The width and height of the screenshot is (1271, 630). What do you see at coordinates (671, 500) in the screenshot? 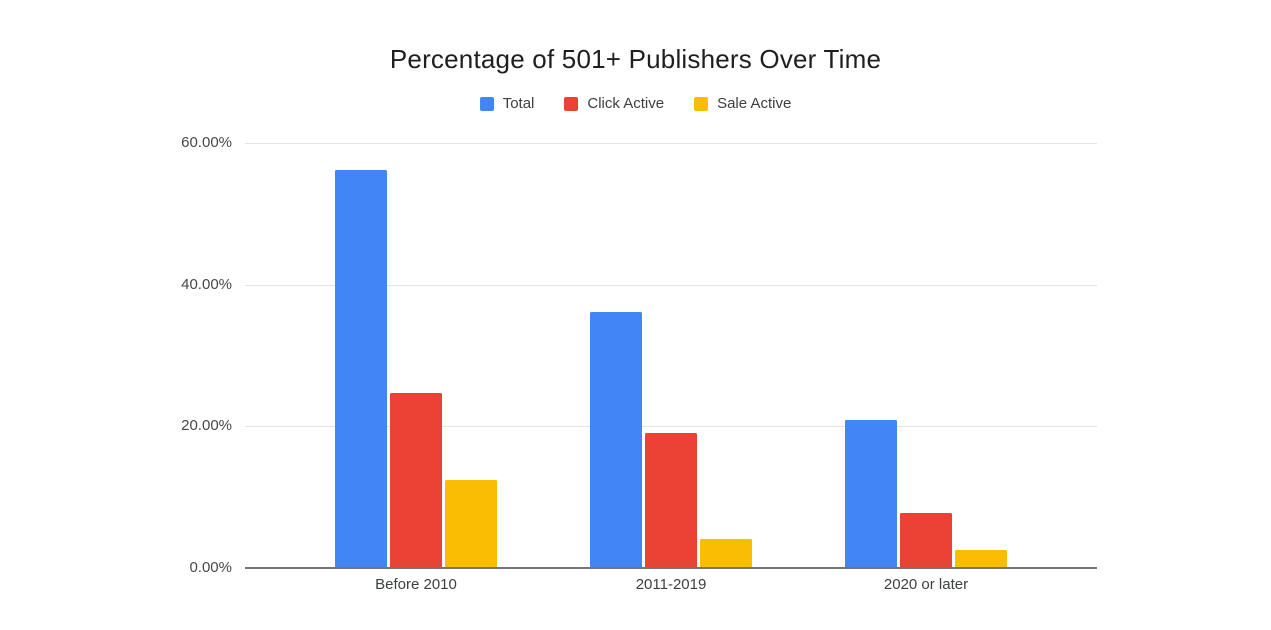
I see `bar-click-active-2011-2019` at bounding box center [671, 500].